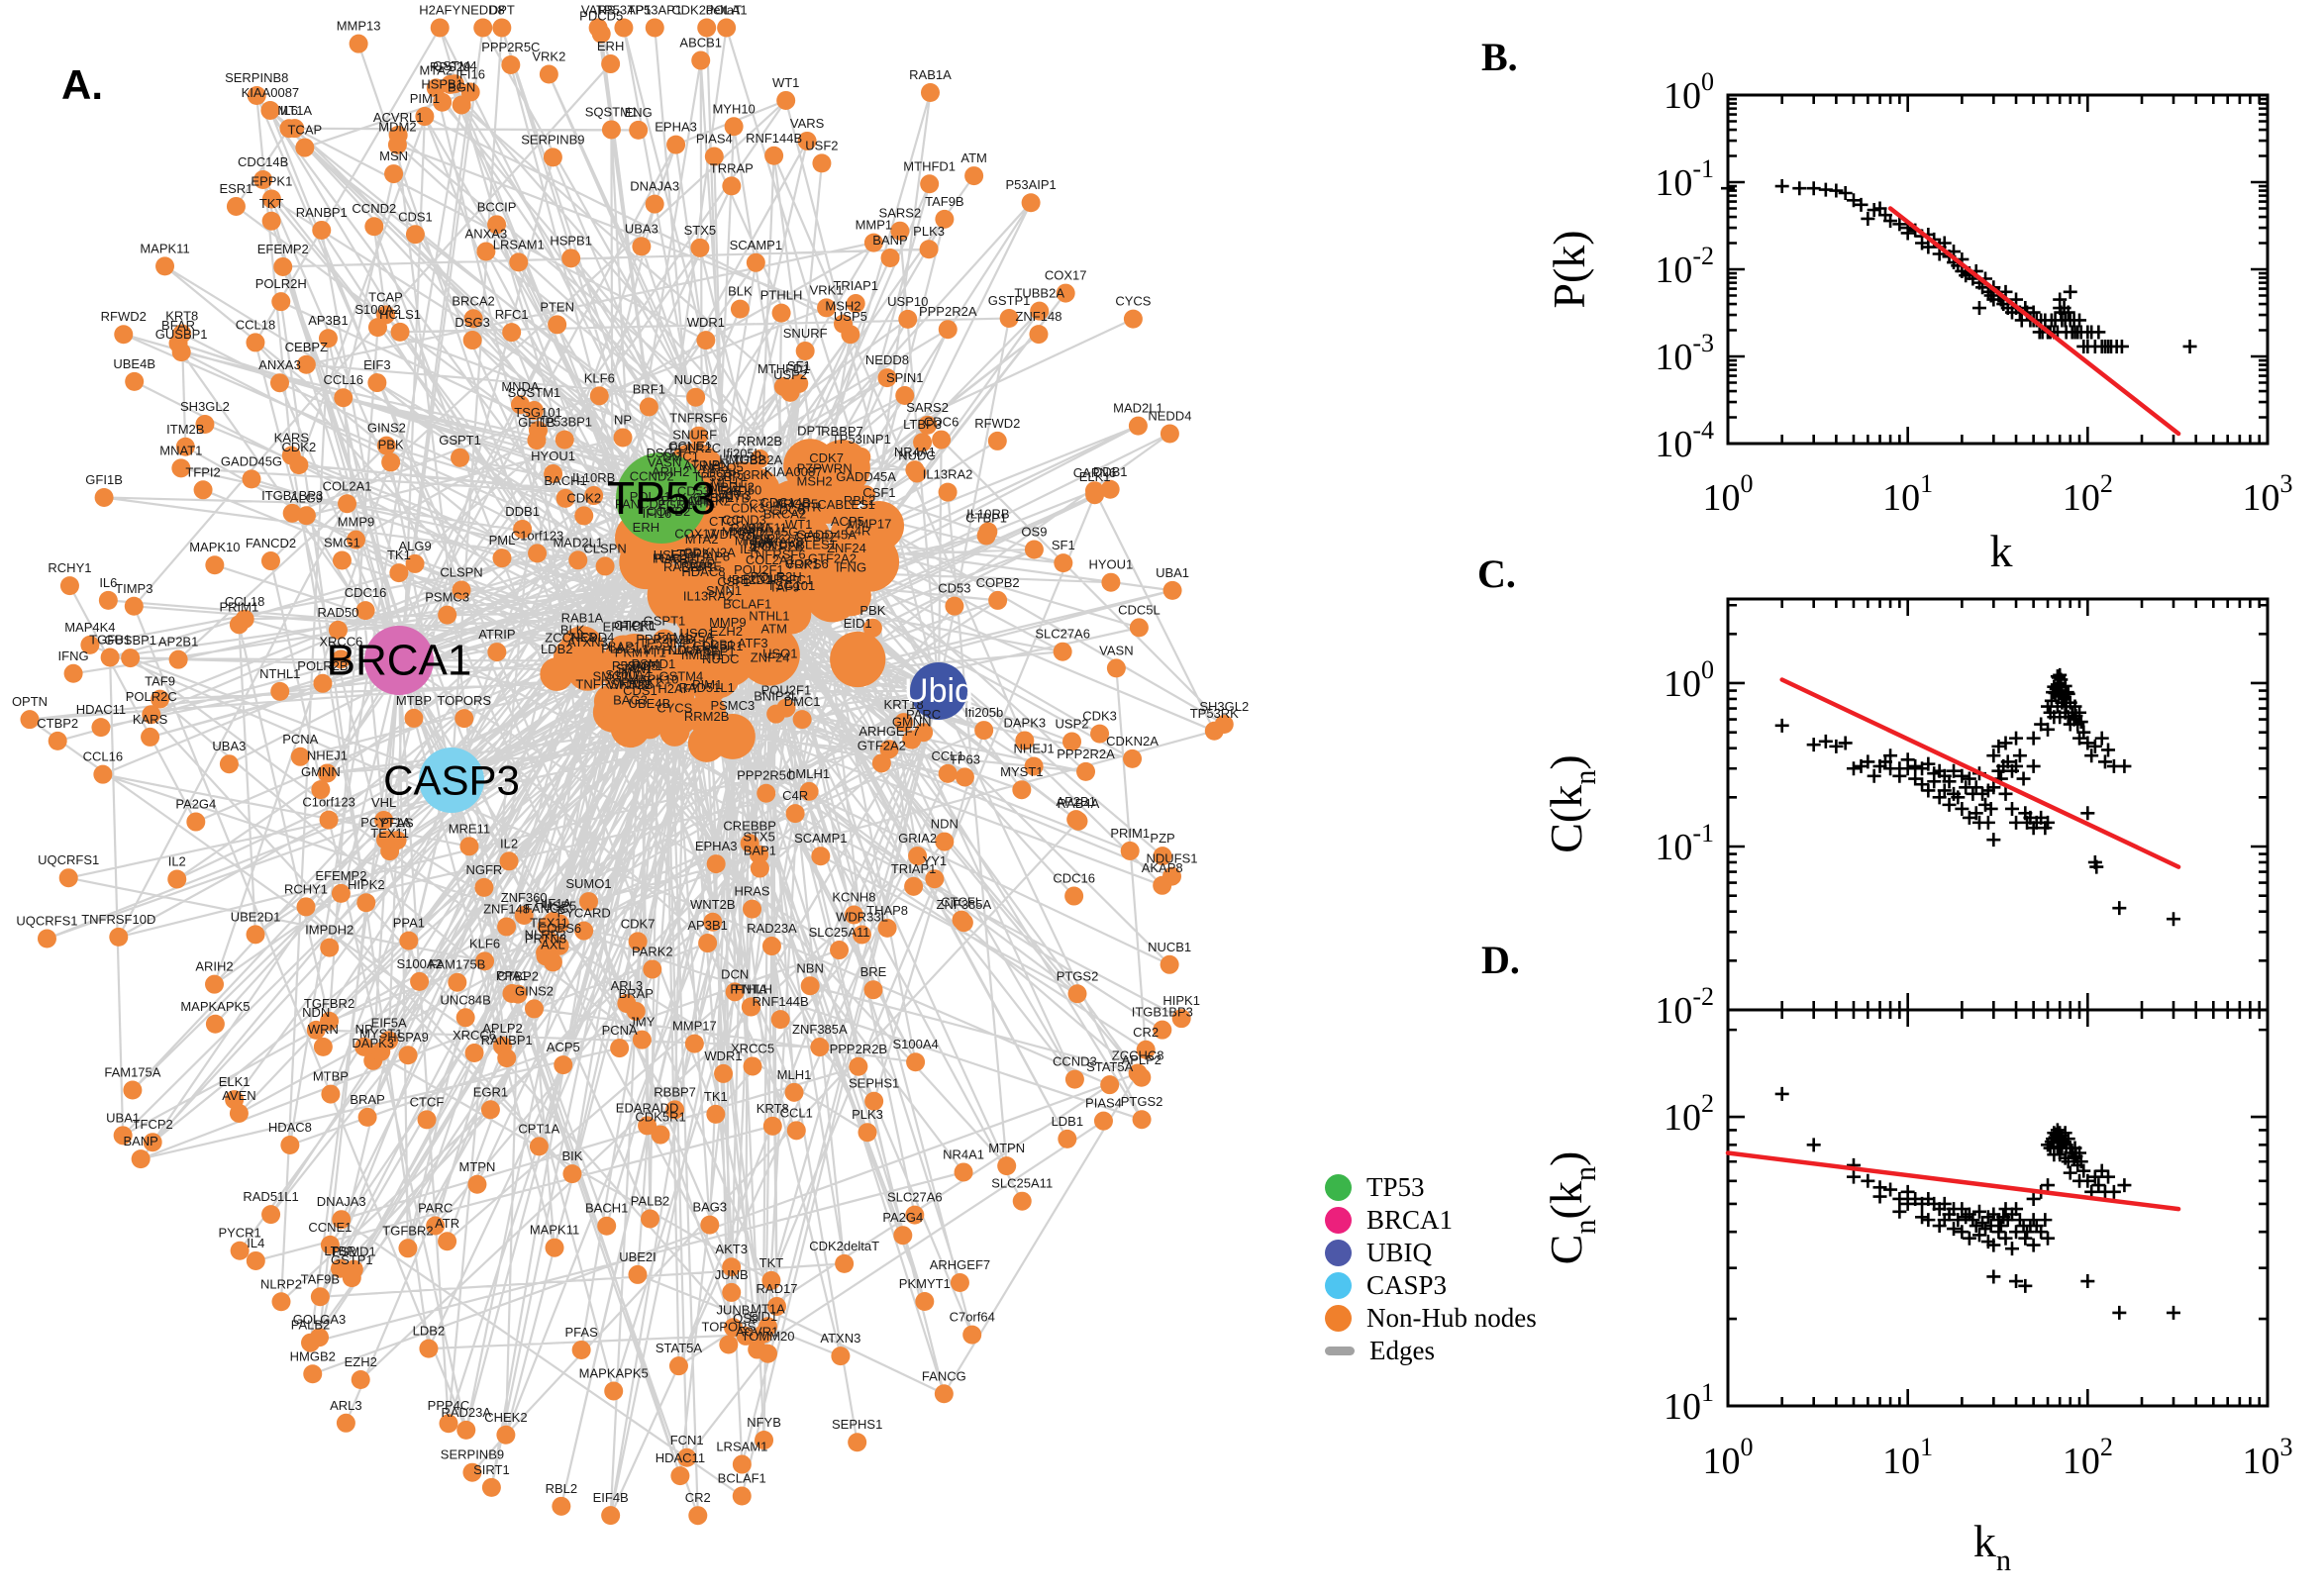  What do you see at coordinates (682, 500) in the screenshot?
I see `network-node-label: PPP4C` at bounding box center [682, 500].